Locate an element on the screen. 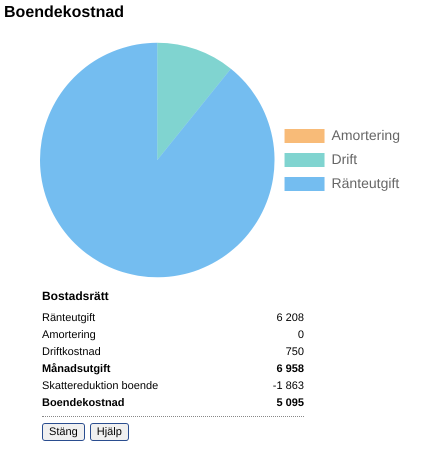  text: Månadsutgift 6 958 is located at coordinates (173, 369).